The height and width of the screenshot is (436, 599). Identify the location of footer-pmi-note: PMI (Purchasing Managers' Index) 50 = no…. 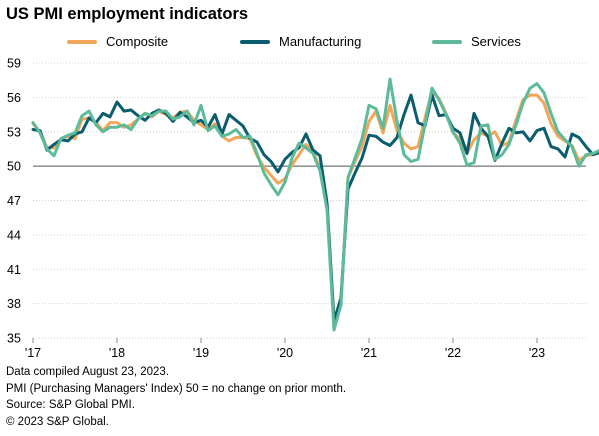
(176, 388).